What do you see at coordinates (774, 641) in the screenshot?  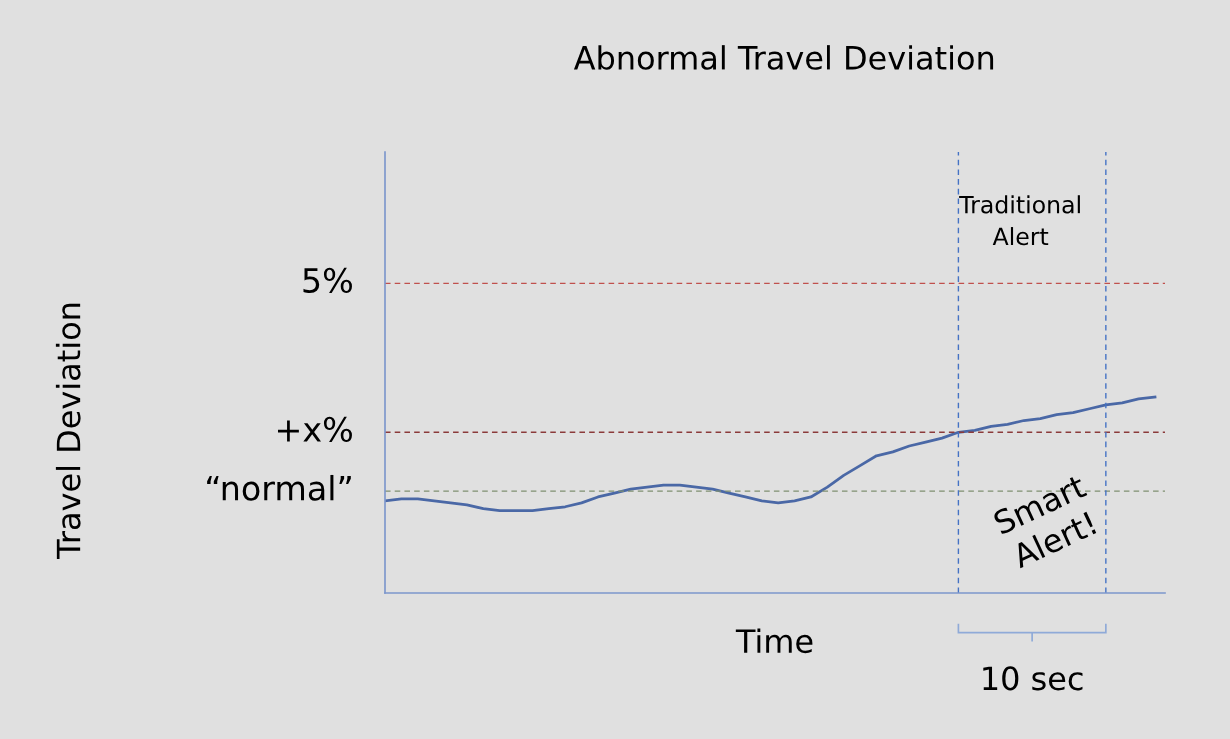 I see `x-axis-title: Time` at bounding box center [774, 641].